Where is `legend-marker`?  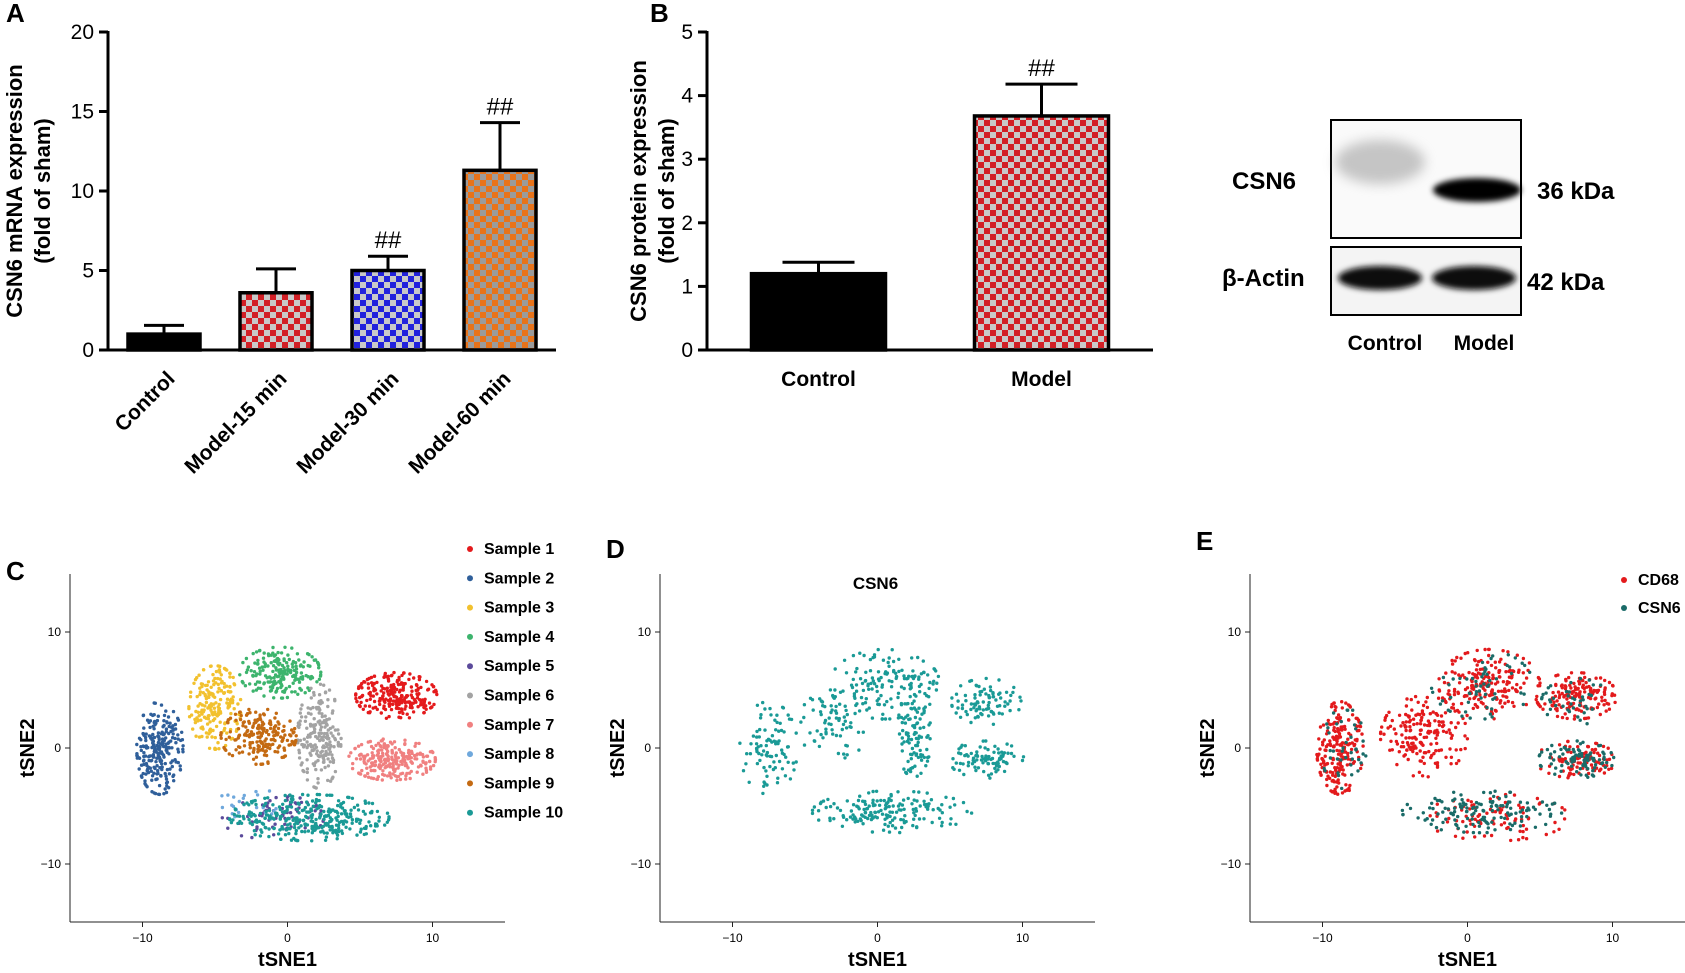
legend-marker is located at coordinates (470, 578).